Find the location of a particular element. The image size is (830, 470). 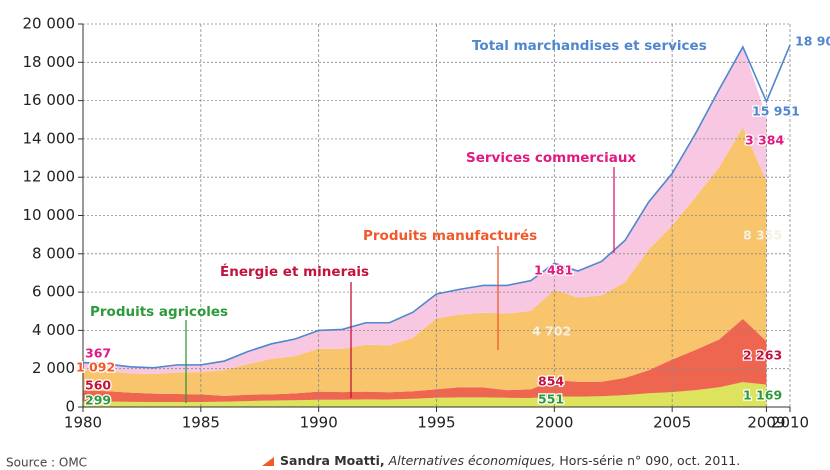

y-tick-label: 2 000 is located at coordinates (53, 368).